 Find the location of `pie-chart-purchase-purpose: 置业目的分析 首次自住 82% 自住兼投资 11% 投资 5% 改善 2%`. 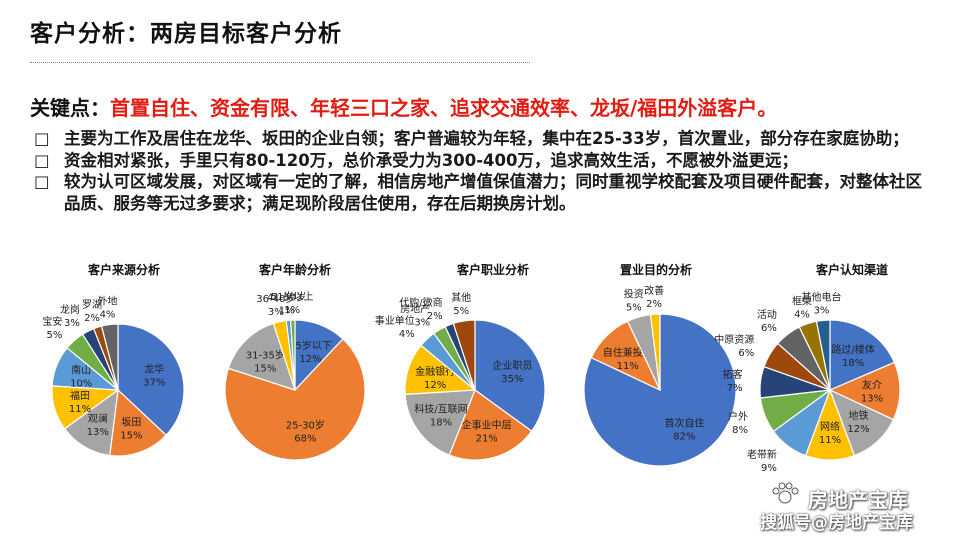

pie-chart-purchase-purpose: 置业目的分析 首次自住 82% 自住兼投资 11% 投资 5% 改善 2% is located at coordinates (660, 382).